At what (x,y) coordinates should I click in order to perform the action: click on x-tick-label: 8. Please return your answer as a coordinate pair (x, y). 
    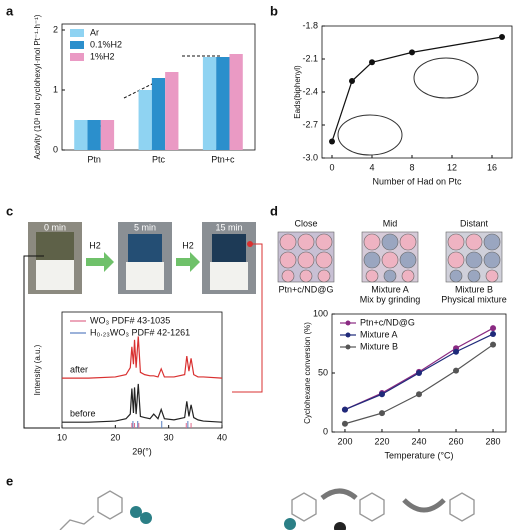
    Looking at the image, I should click on (411, 167).